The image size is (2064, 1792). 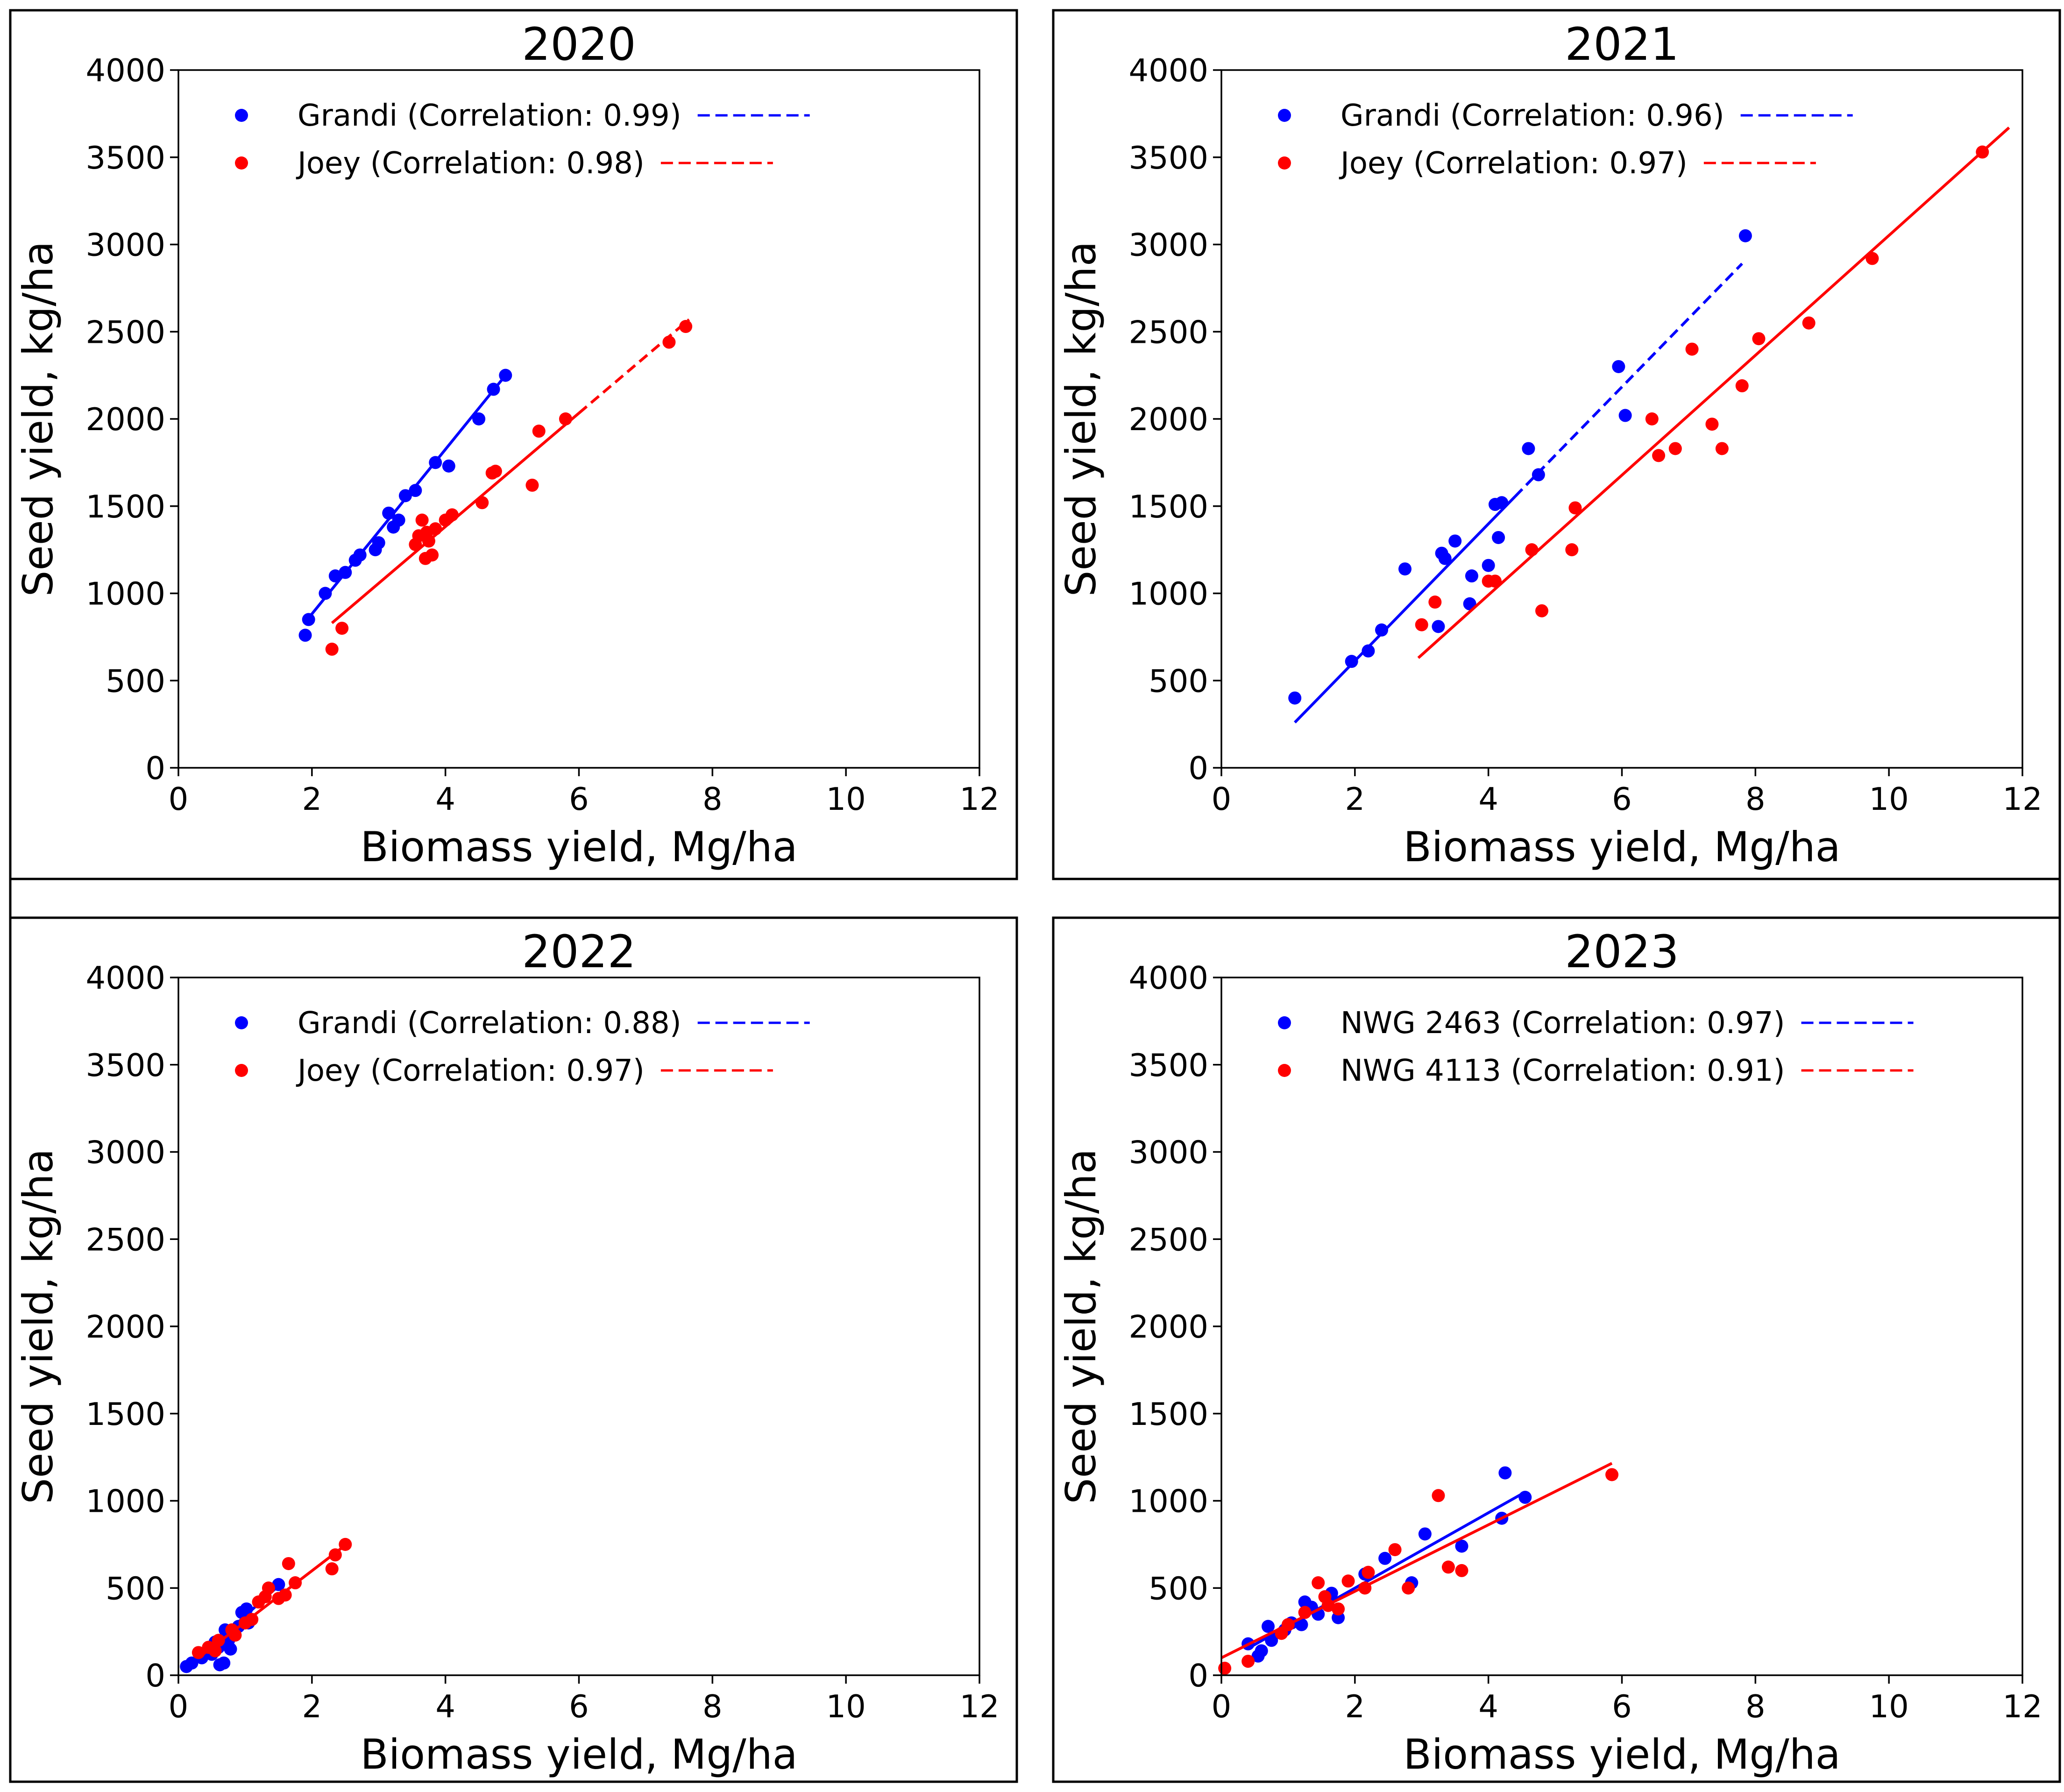 What do you see at coordinates (1622, 952) in the screenshot?
I see `chart-title: 2023` at bounding box center [1622, 952].